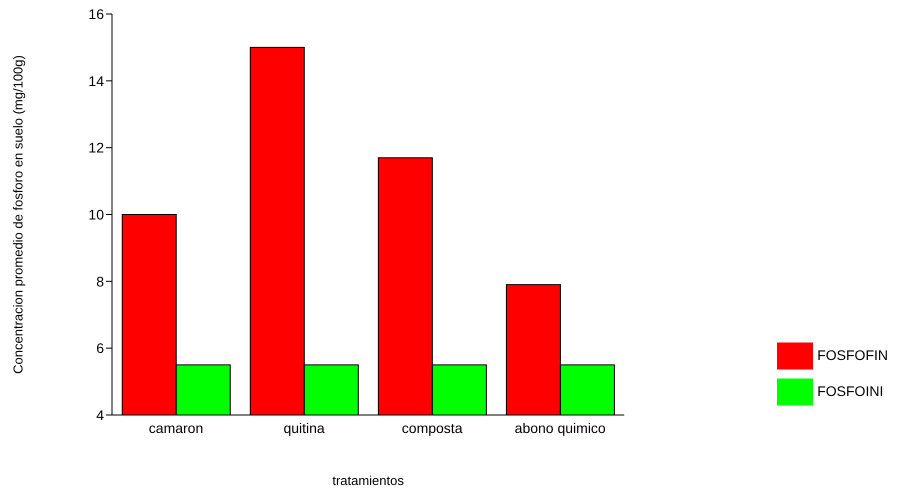 The image size is (910, 492). I want to click on y-tick-label: 4, so click(100, 414).